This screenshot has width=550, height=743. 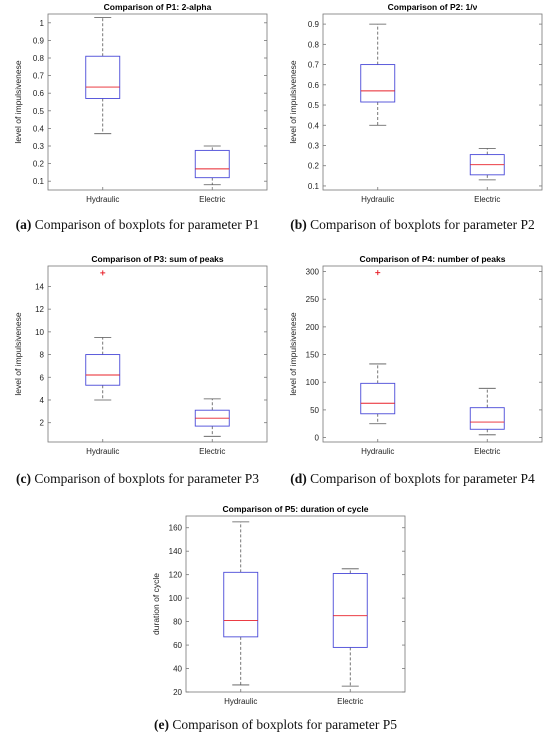 What do you see at coordinates (212, 164) in the screenshot?
I see `box-p1-electric` at bounding box center [212, 164].